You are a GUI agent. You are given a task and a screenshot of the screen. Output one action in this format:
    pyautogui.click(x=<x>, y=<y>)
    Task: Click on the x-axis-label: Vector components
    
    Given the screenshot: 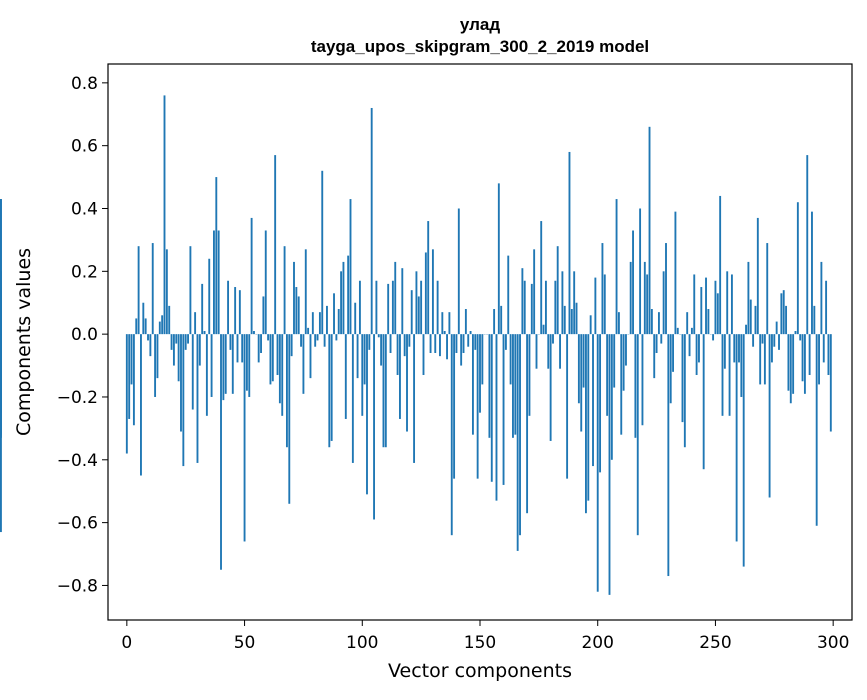 What is the action you would take?
    pyautogui.click(x=480, y=671)
    